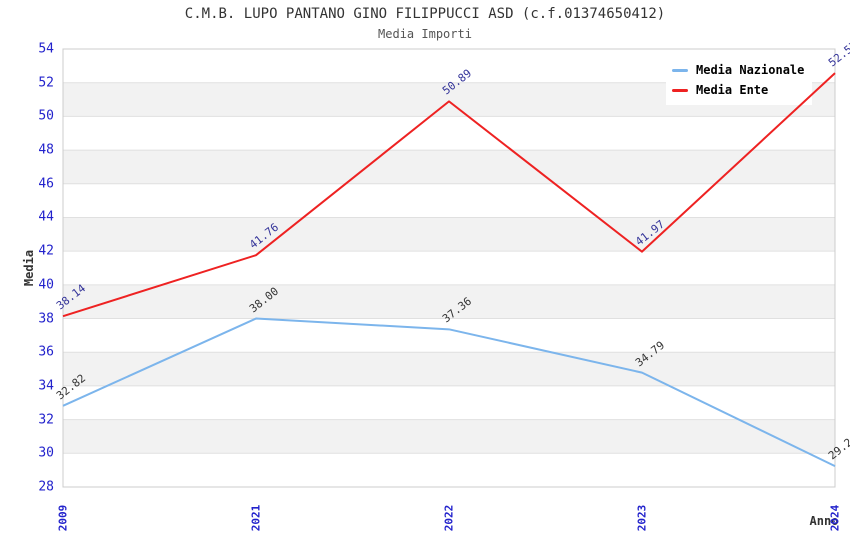  What do you see at coordinates (750, 70) in the screenshot?
I see `legend-label: Media Nazionale` at bounding box center [750, 70].